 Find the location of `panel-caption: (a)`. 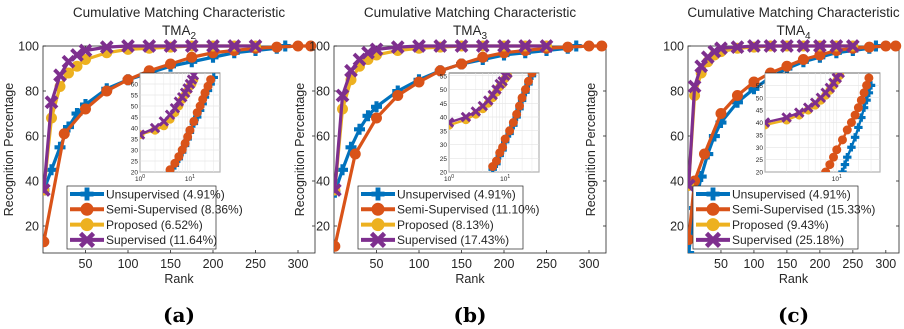

panel-caption: (a) is located at coordinates (179, 315).